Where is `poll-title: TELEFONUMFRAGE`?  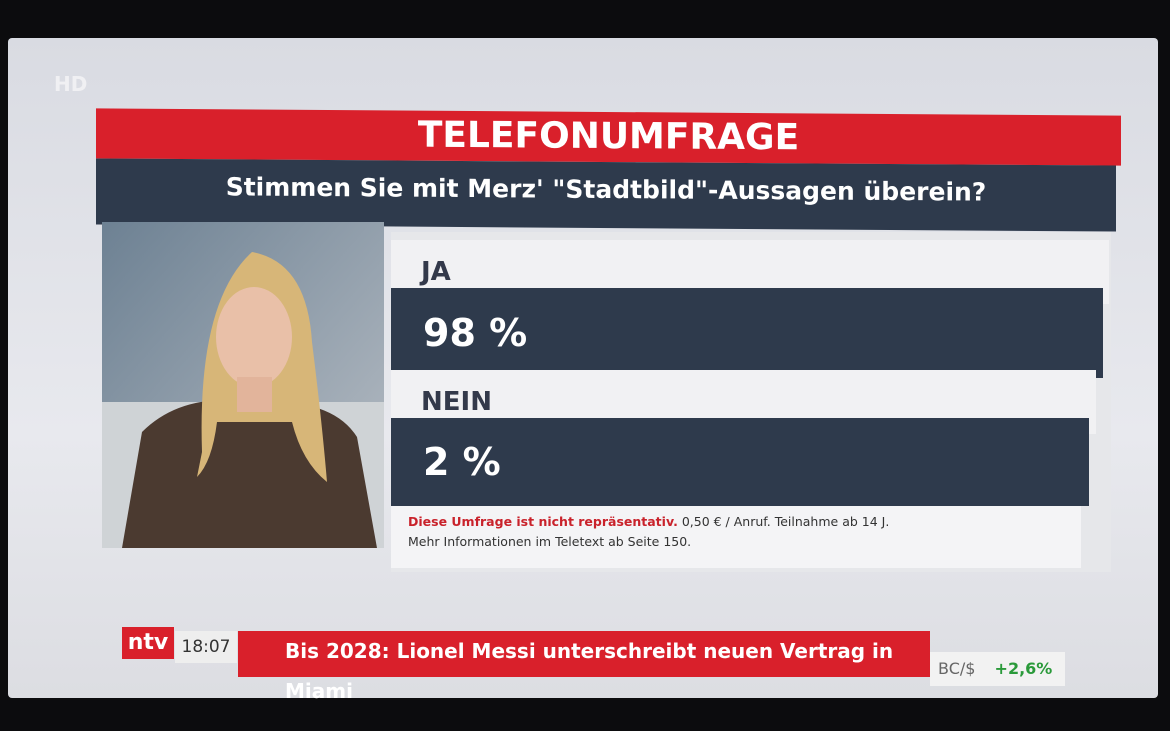
poll-title: TELEFONUMFRAGE is located at coordinates (608, 137).